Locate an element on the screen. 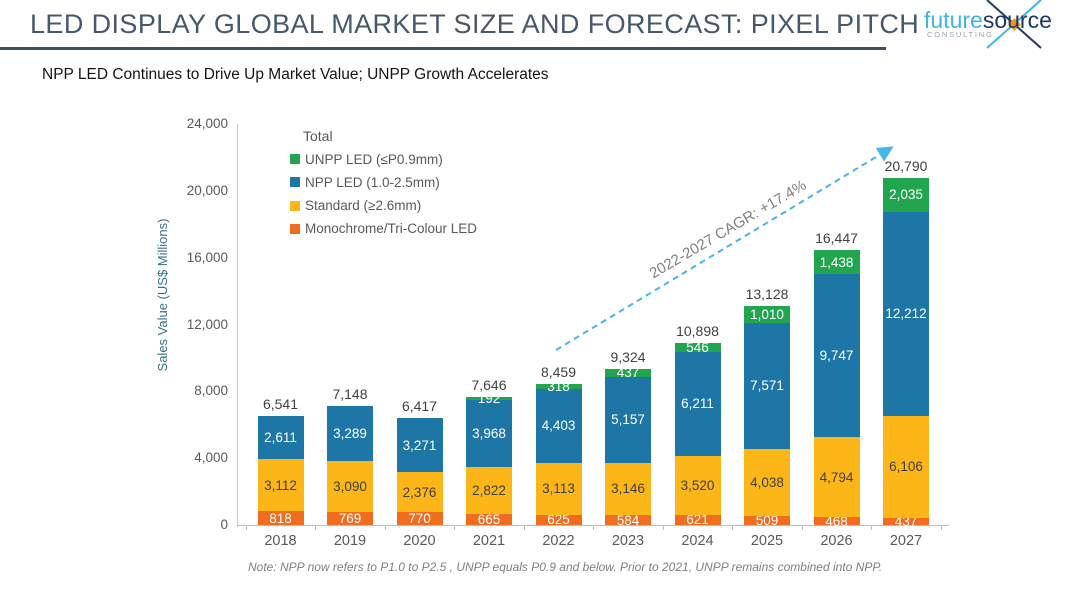 The image size is (1080, 590). bar-segment-label: 3,090 is located at coordinates (350, 486).